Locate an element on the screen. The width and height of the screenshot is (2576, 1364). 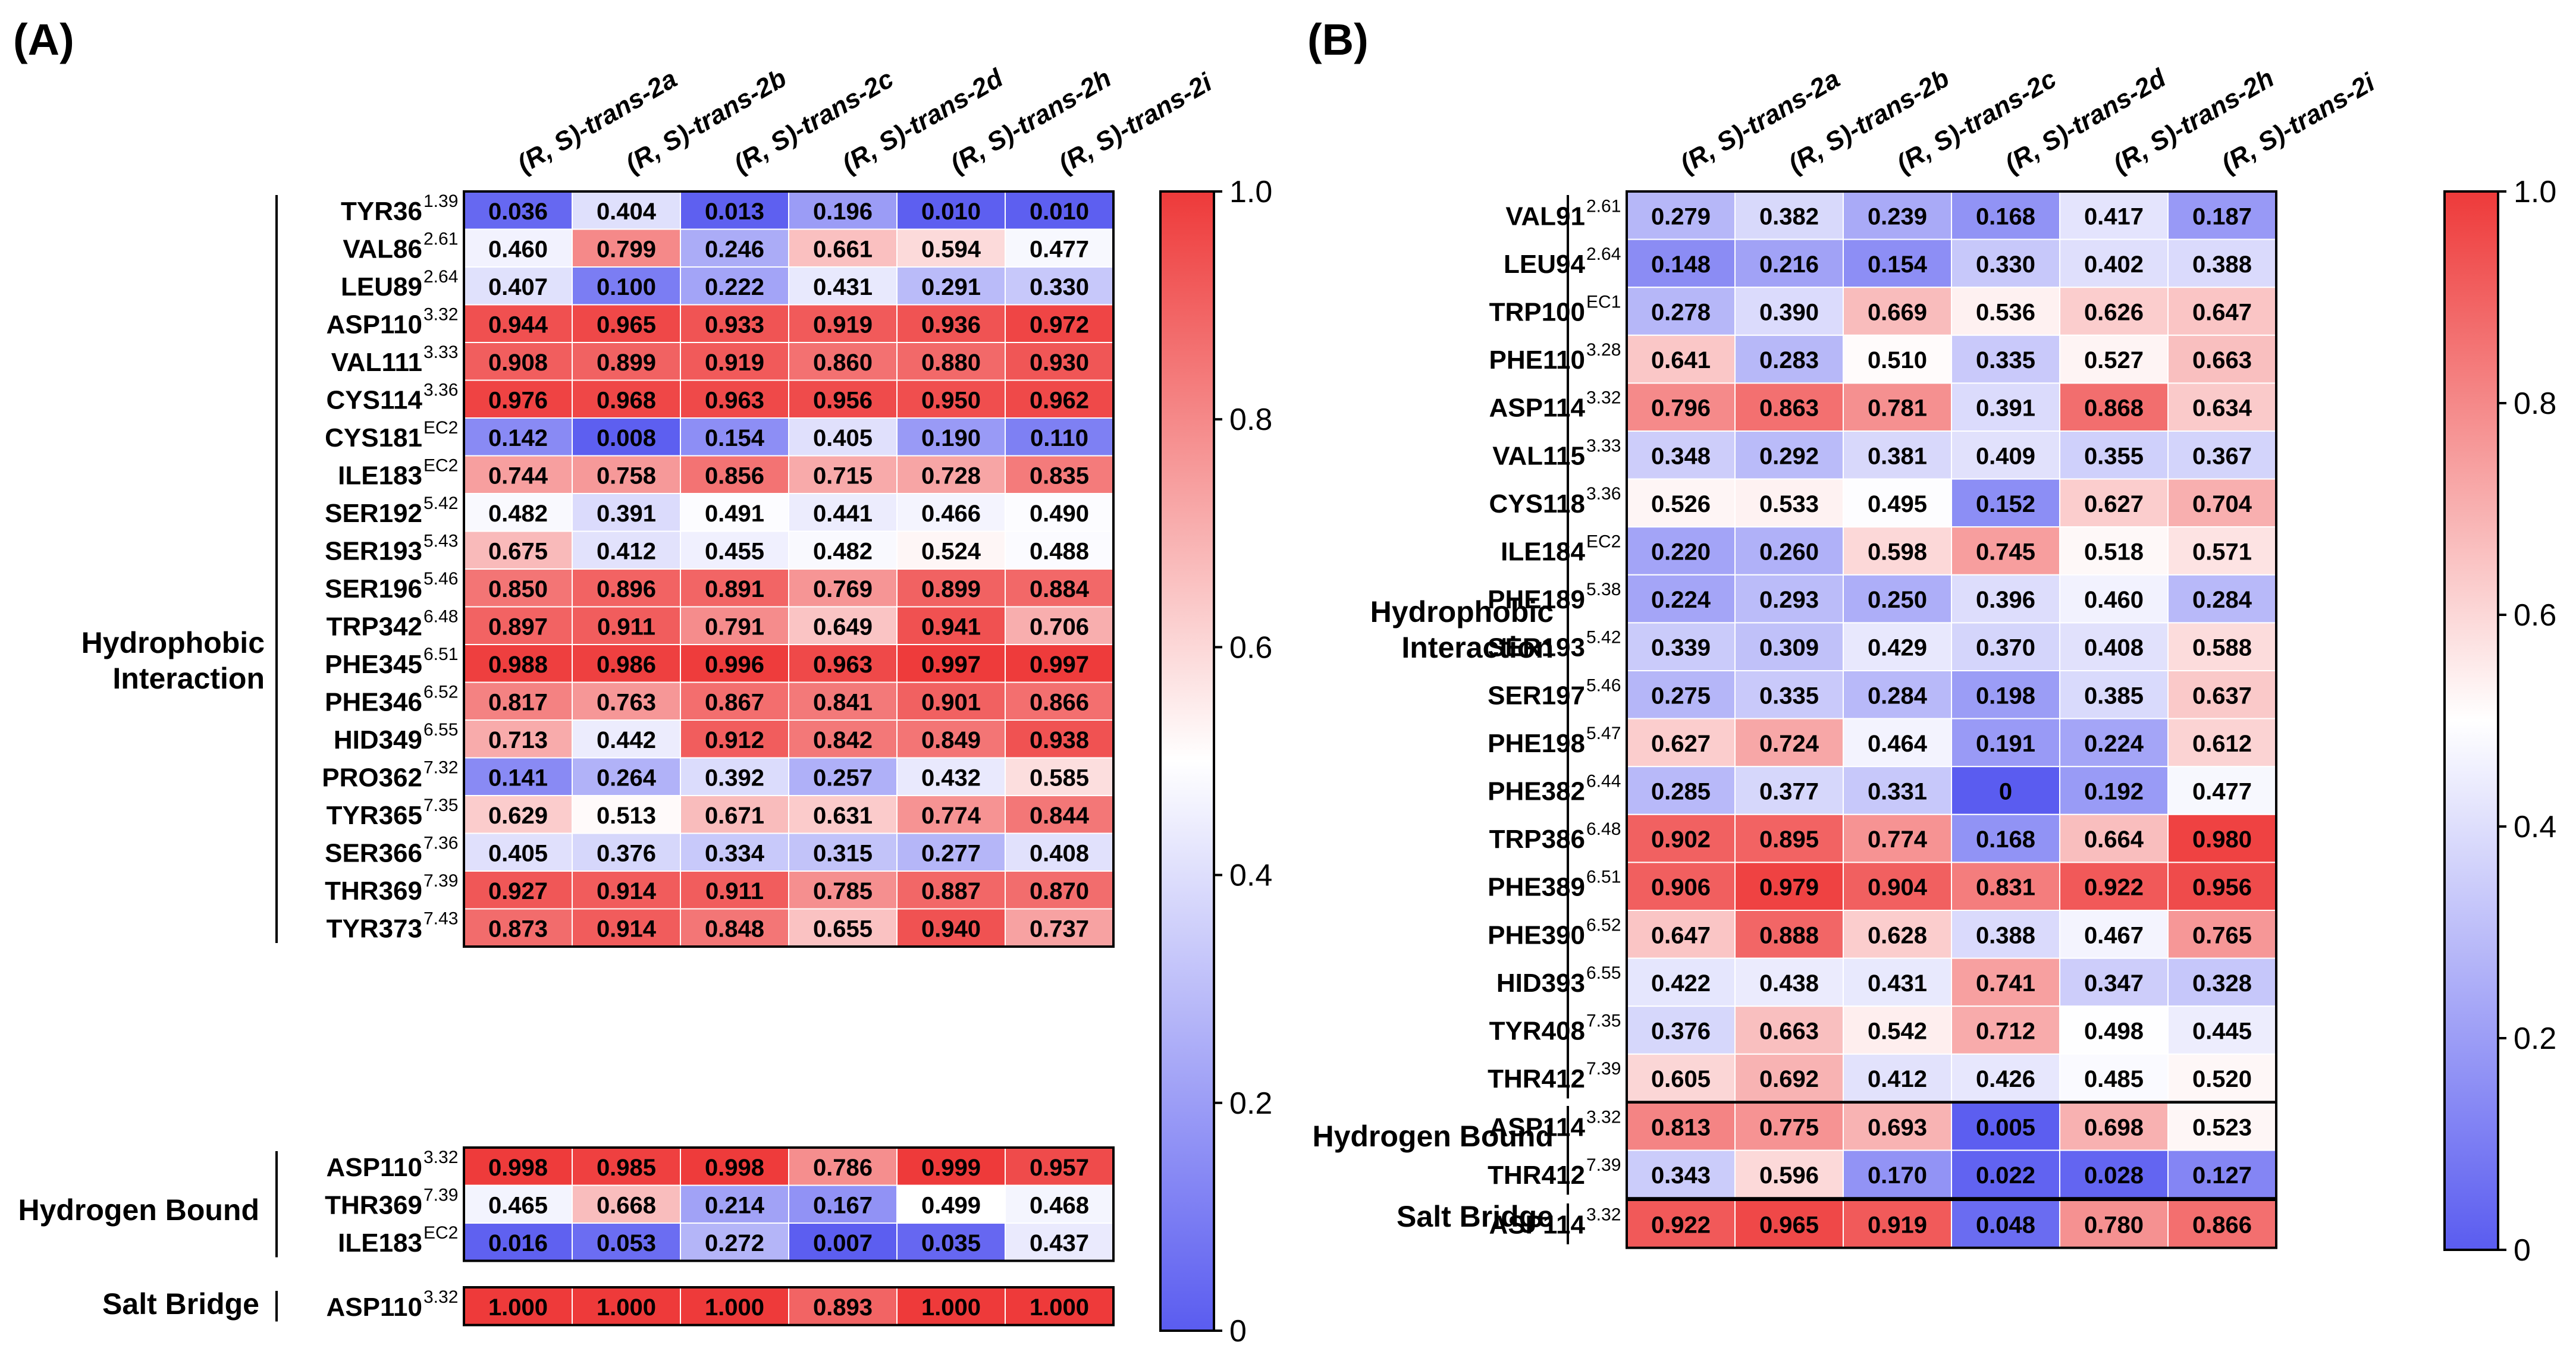
cell-value: 0.791 is located at coordinates (734, 627).